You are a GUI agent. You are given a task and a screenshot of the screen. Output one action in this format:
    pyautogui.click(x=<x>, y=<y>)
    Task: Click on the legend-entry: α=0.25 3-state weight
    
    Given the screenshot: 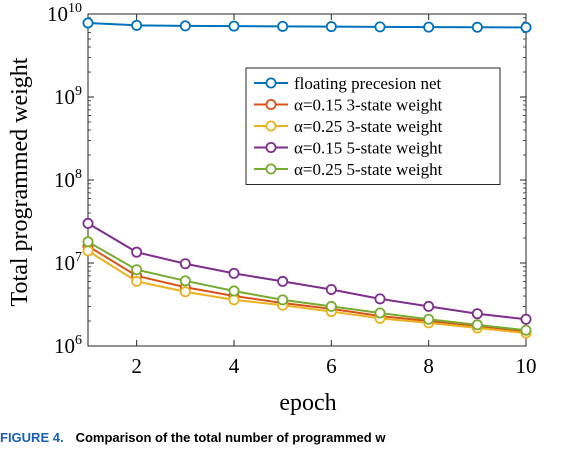 What is the action you would take?
    pyautogui.click(x=348, y=126)
    